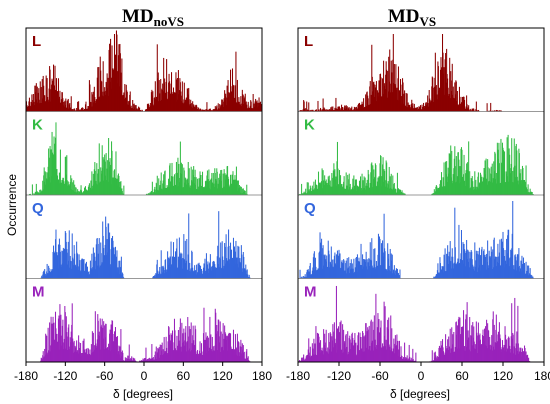  Describe the element at coordinates (65, 376) in the screenshot. I see `xtick-label-left: -120` at that location.